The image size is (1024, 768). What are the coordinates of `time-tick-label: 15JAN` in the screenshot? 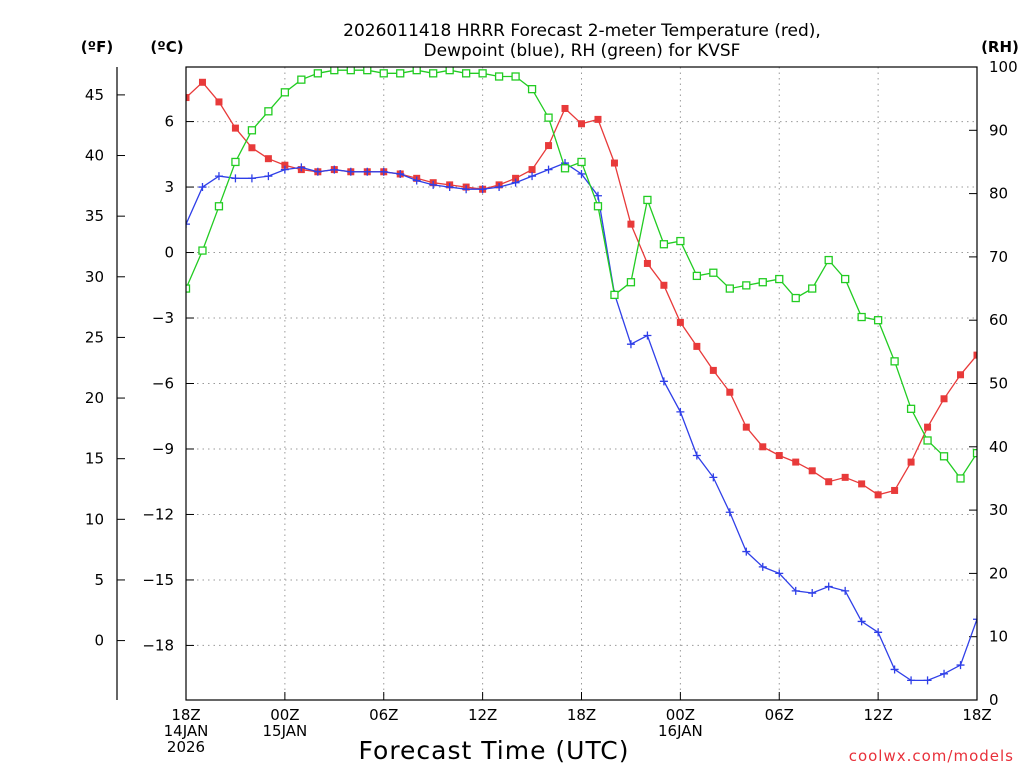 It's located at (285, 731).